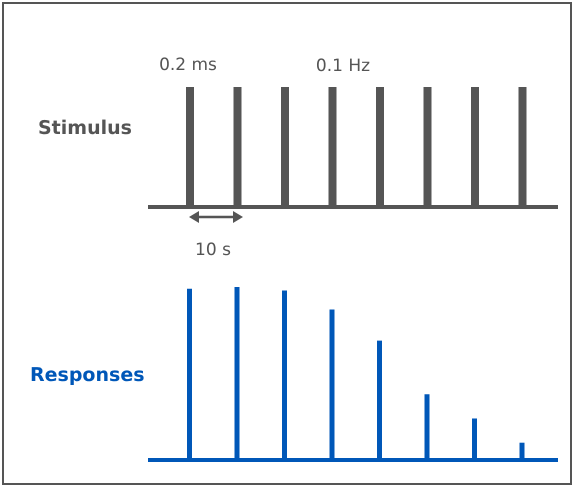 This screenshot has height=487, width=575. I want to click on text: 10 s, so click(213, 250).